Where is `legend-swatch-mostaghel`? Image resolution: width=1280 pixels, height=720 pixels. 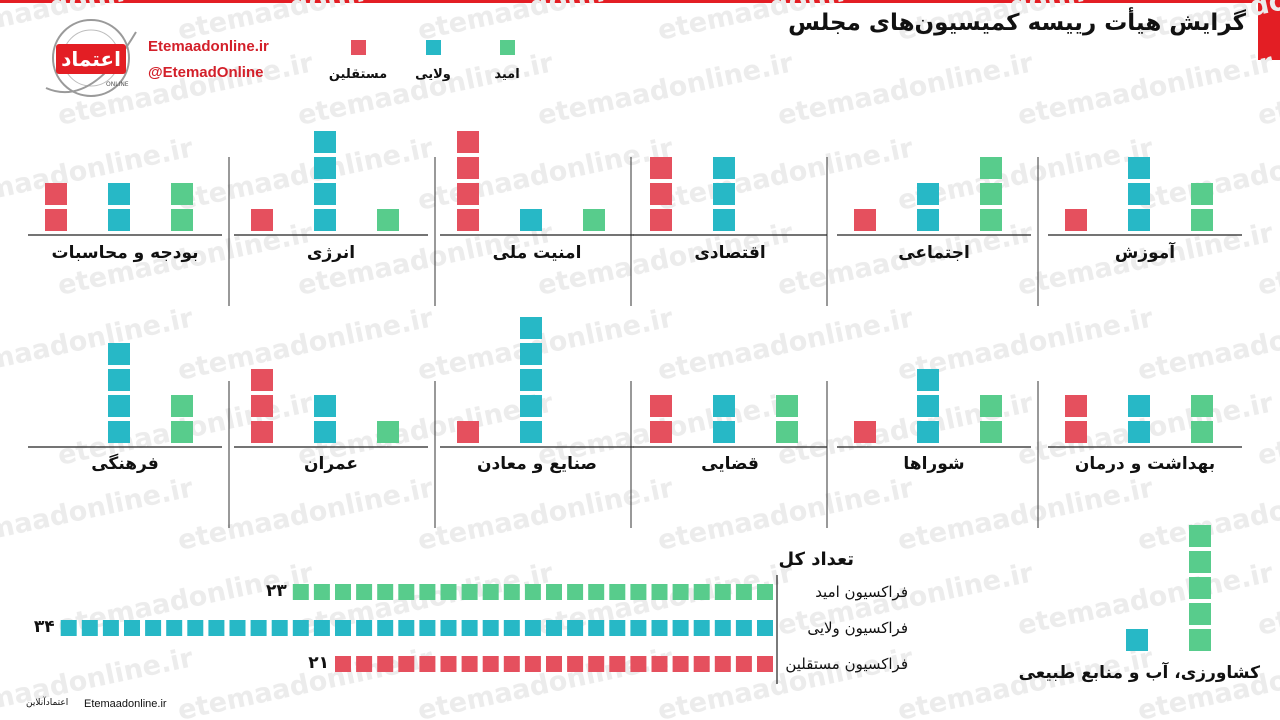 legend-swatch-mostaghel is located at coordinates (358, 47).